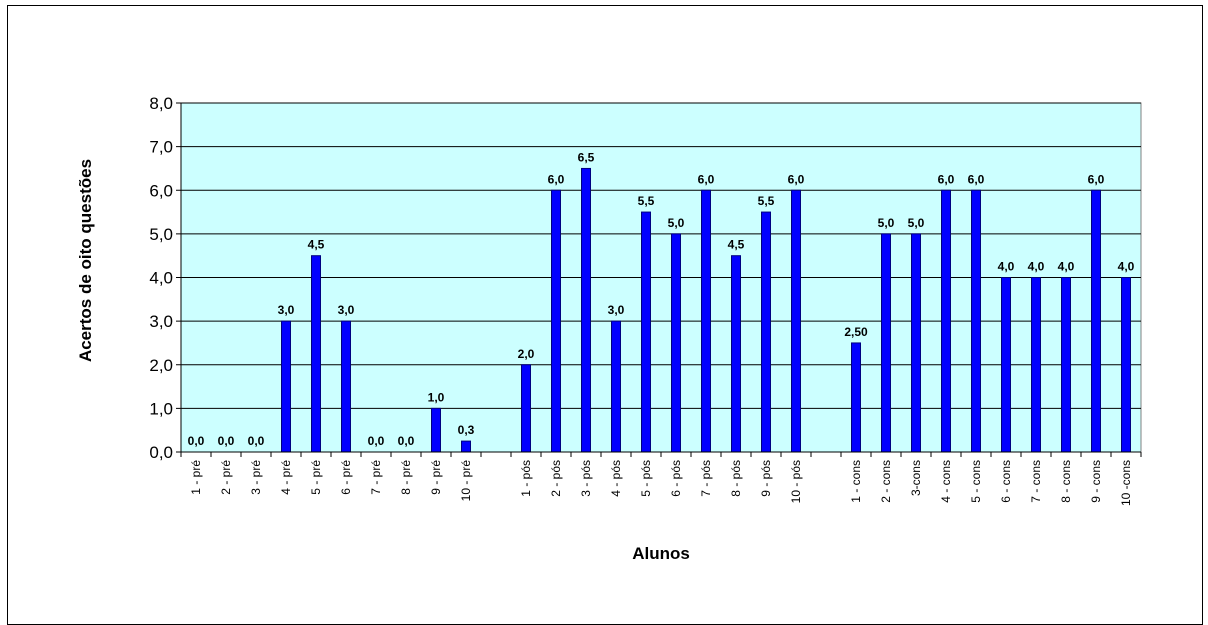  I want to click on x-tick-label: 5 - cons, so click(976, 481).